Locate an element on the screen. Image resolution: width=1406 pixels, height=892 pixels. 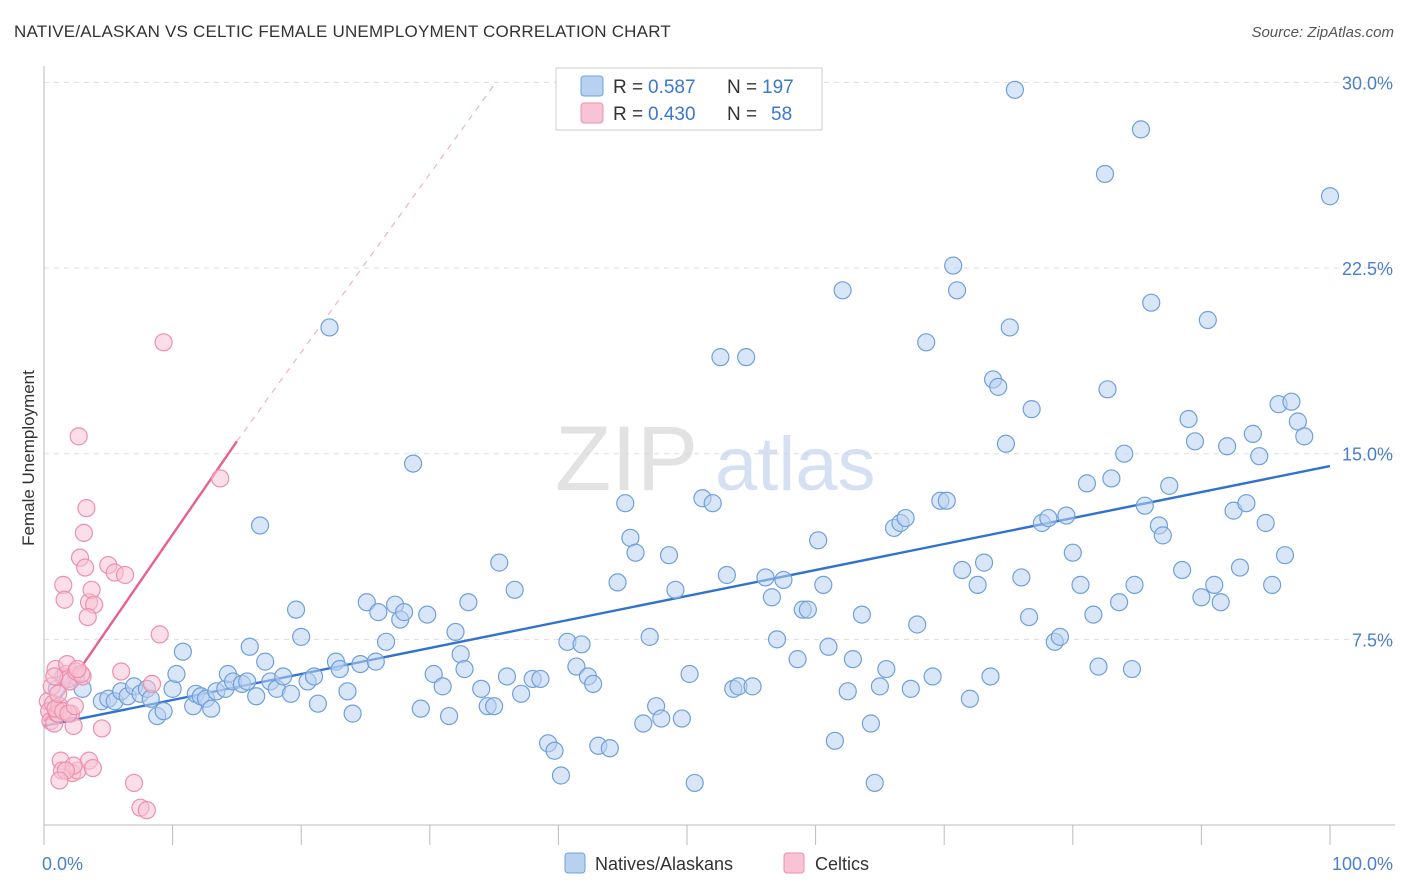
trend-line-pink-extension is located at coordinates (365, 263).